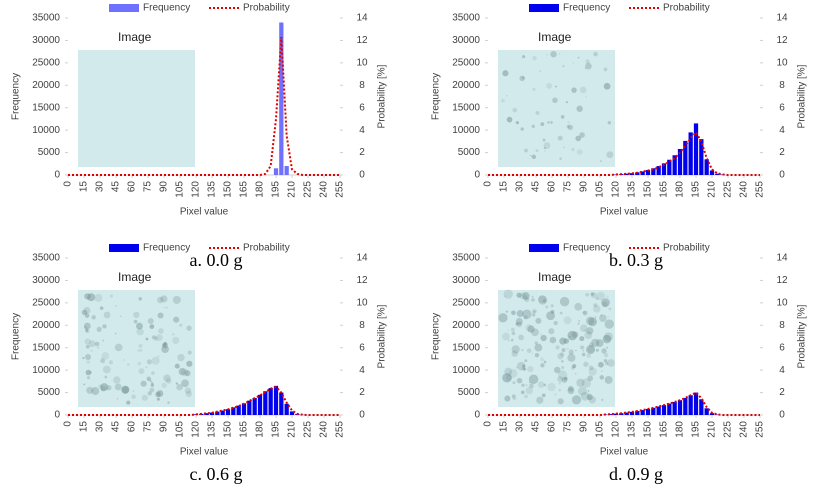 The height and width of the screenshot is (491, 839). I want to click on y2-tick-label: 0, so click(782, 175).